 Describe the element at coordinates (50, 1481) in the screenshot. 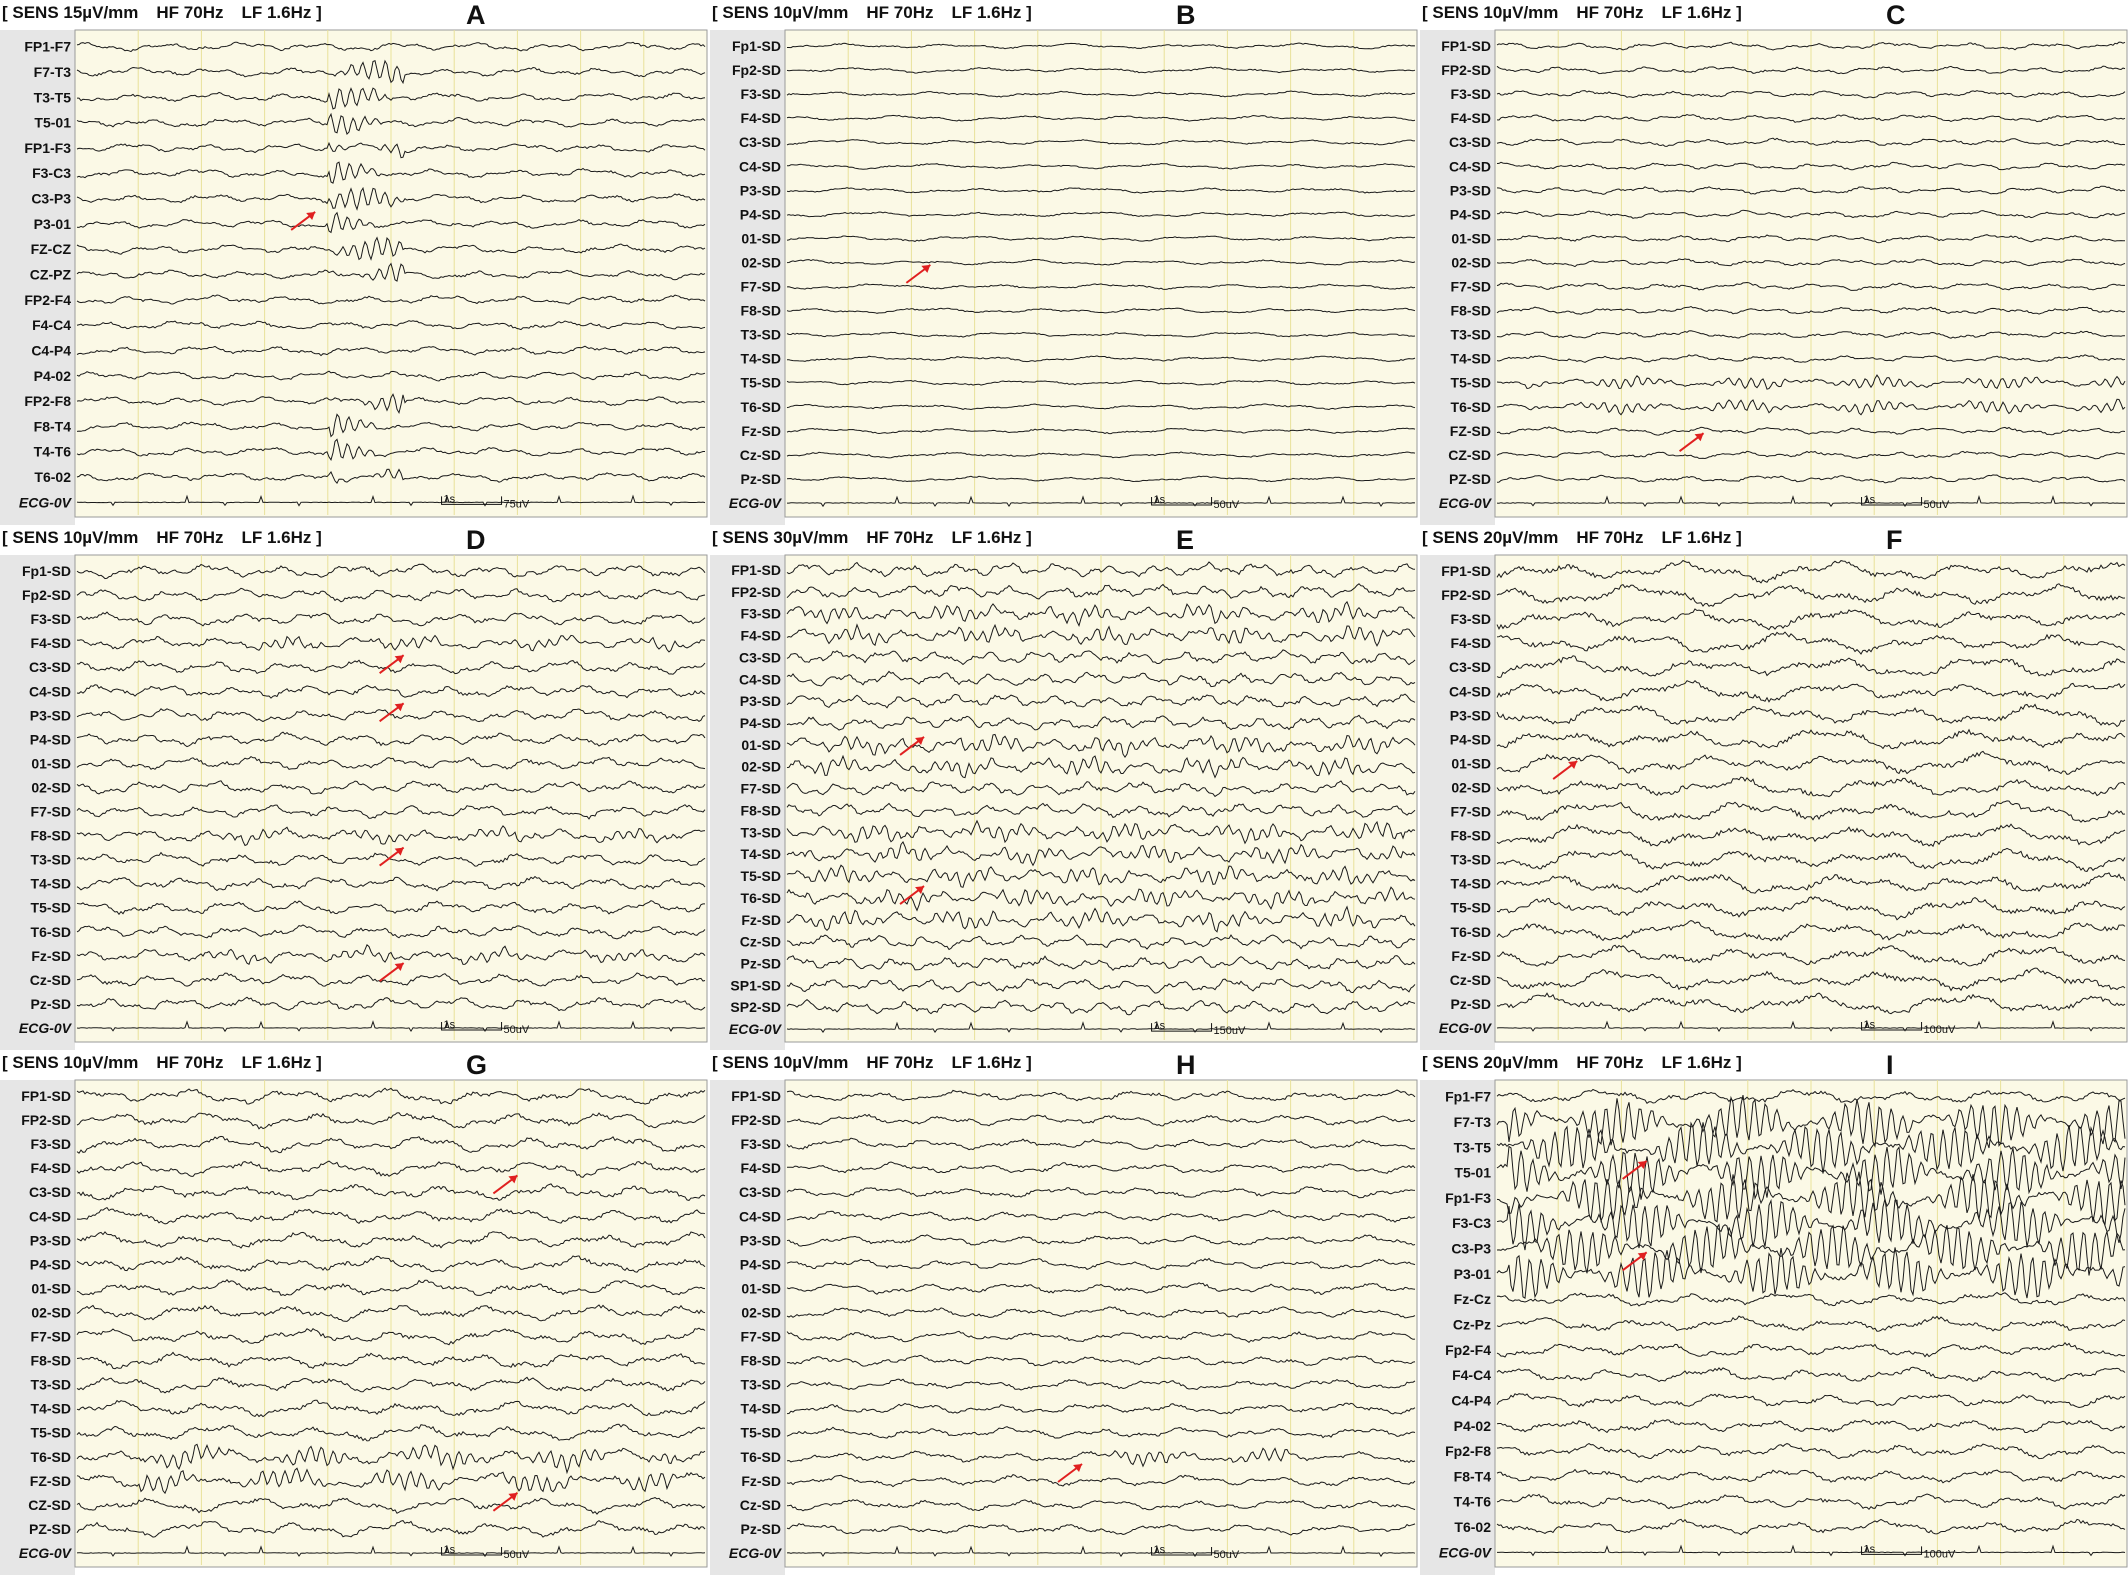

I see `channel-label: FZ-SD` at that location.